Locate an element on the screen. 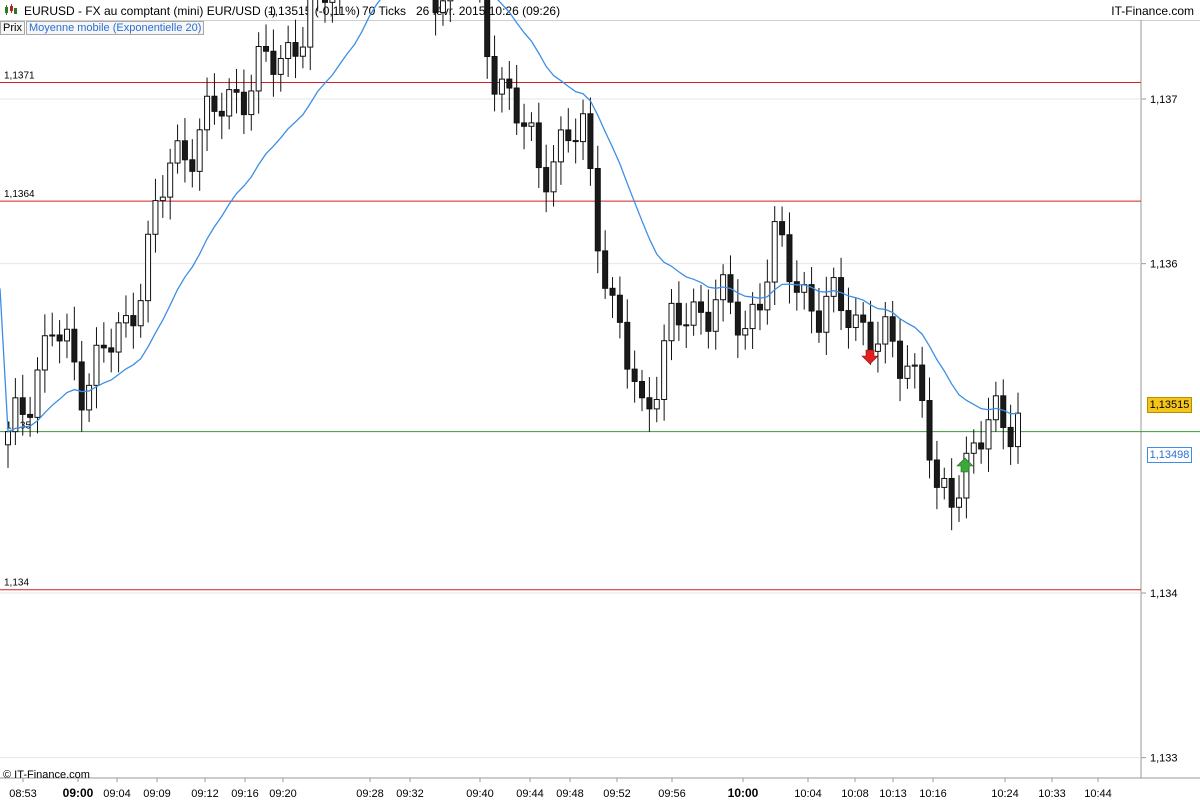 The width and height of the screenshot is (1200, 800). x-tick-label: 09:48 is located at coordinates (570, 794).